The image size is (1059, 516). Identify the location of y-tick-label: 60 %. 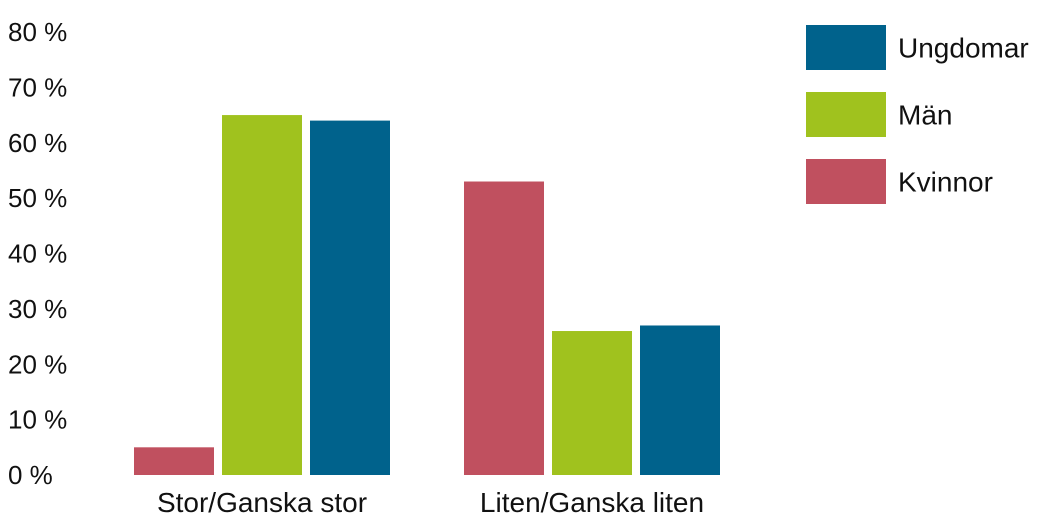
(37, 143).